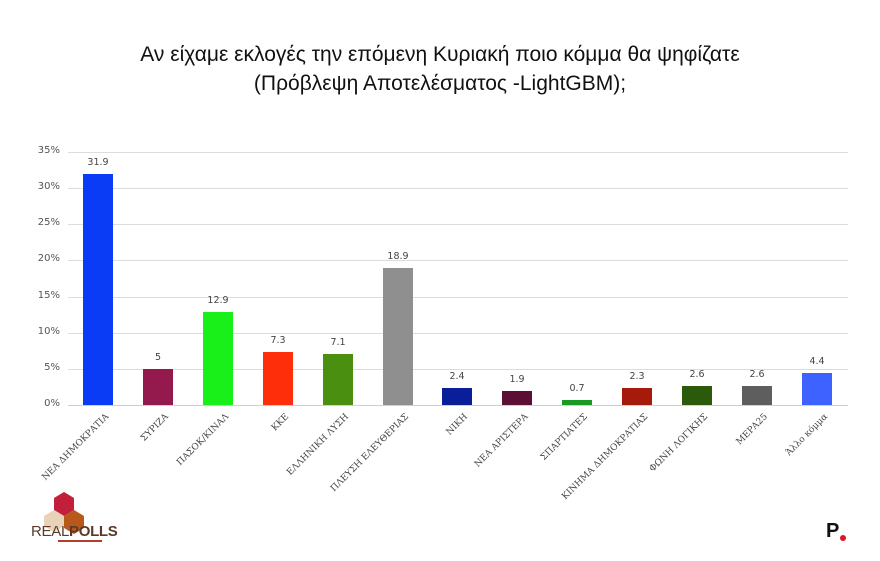  Describe the element at coordinates (74, 531) in the screenshot. I see `realpolls-logo-text: REALPOLLS` at that location.